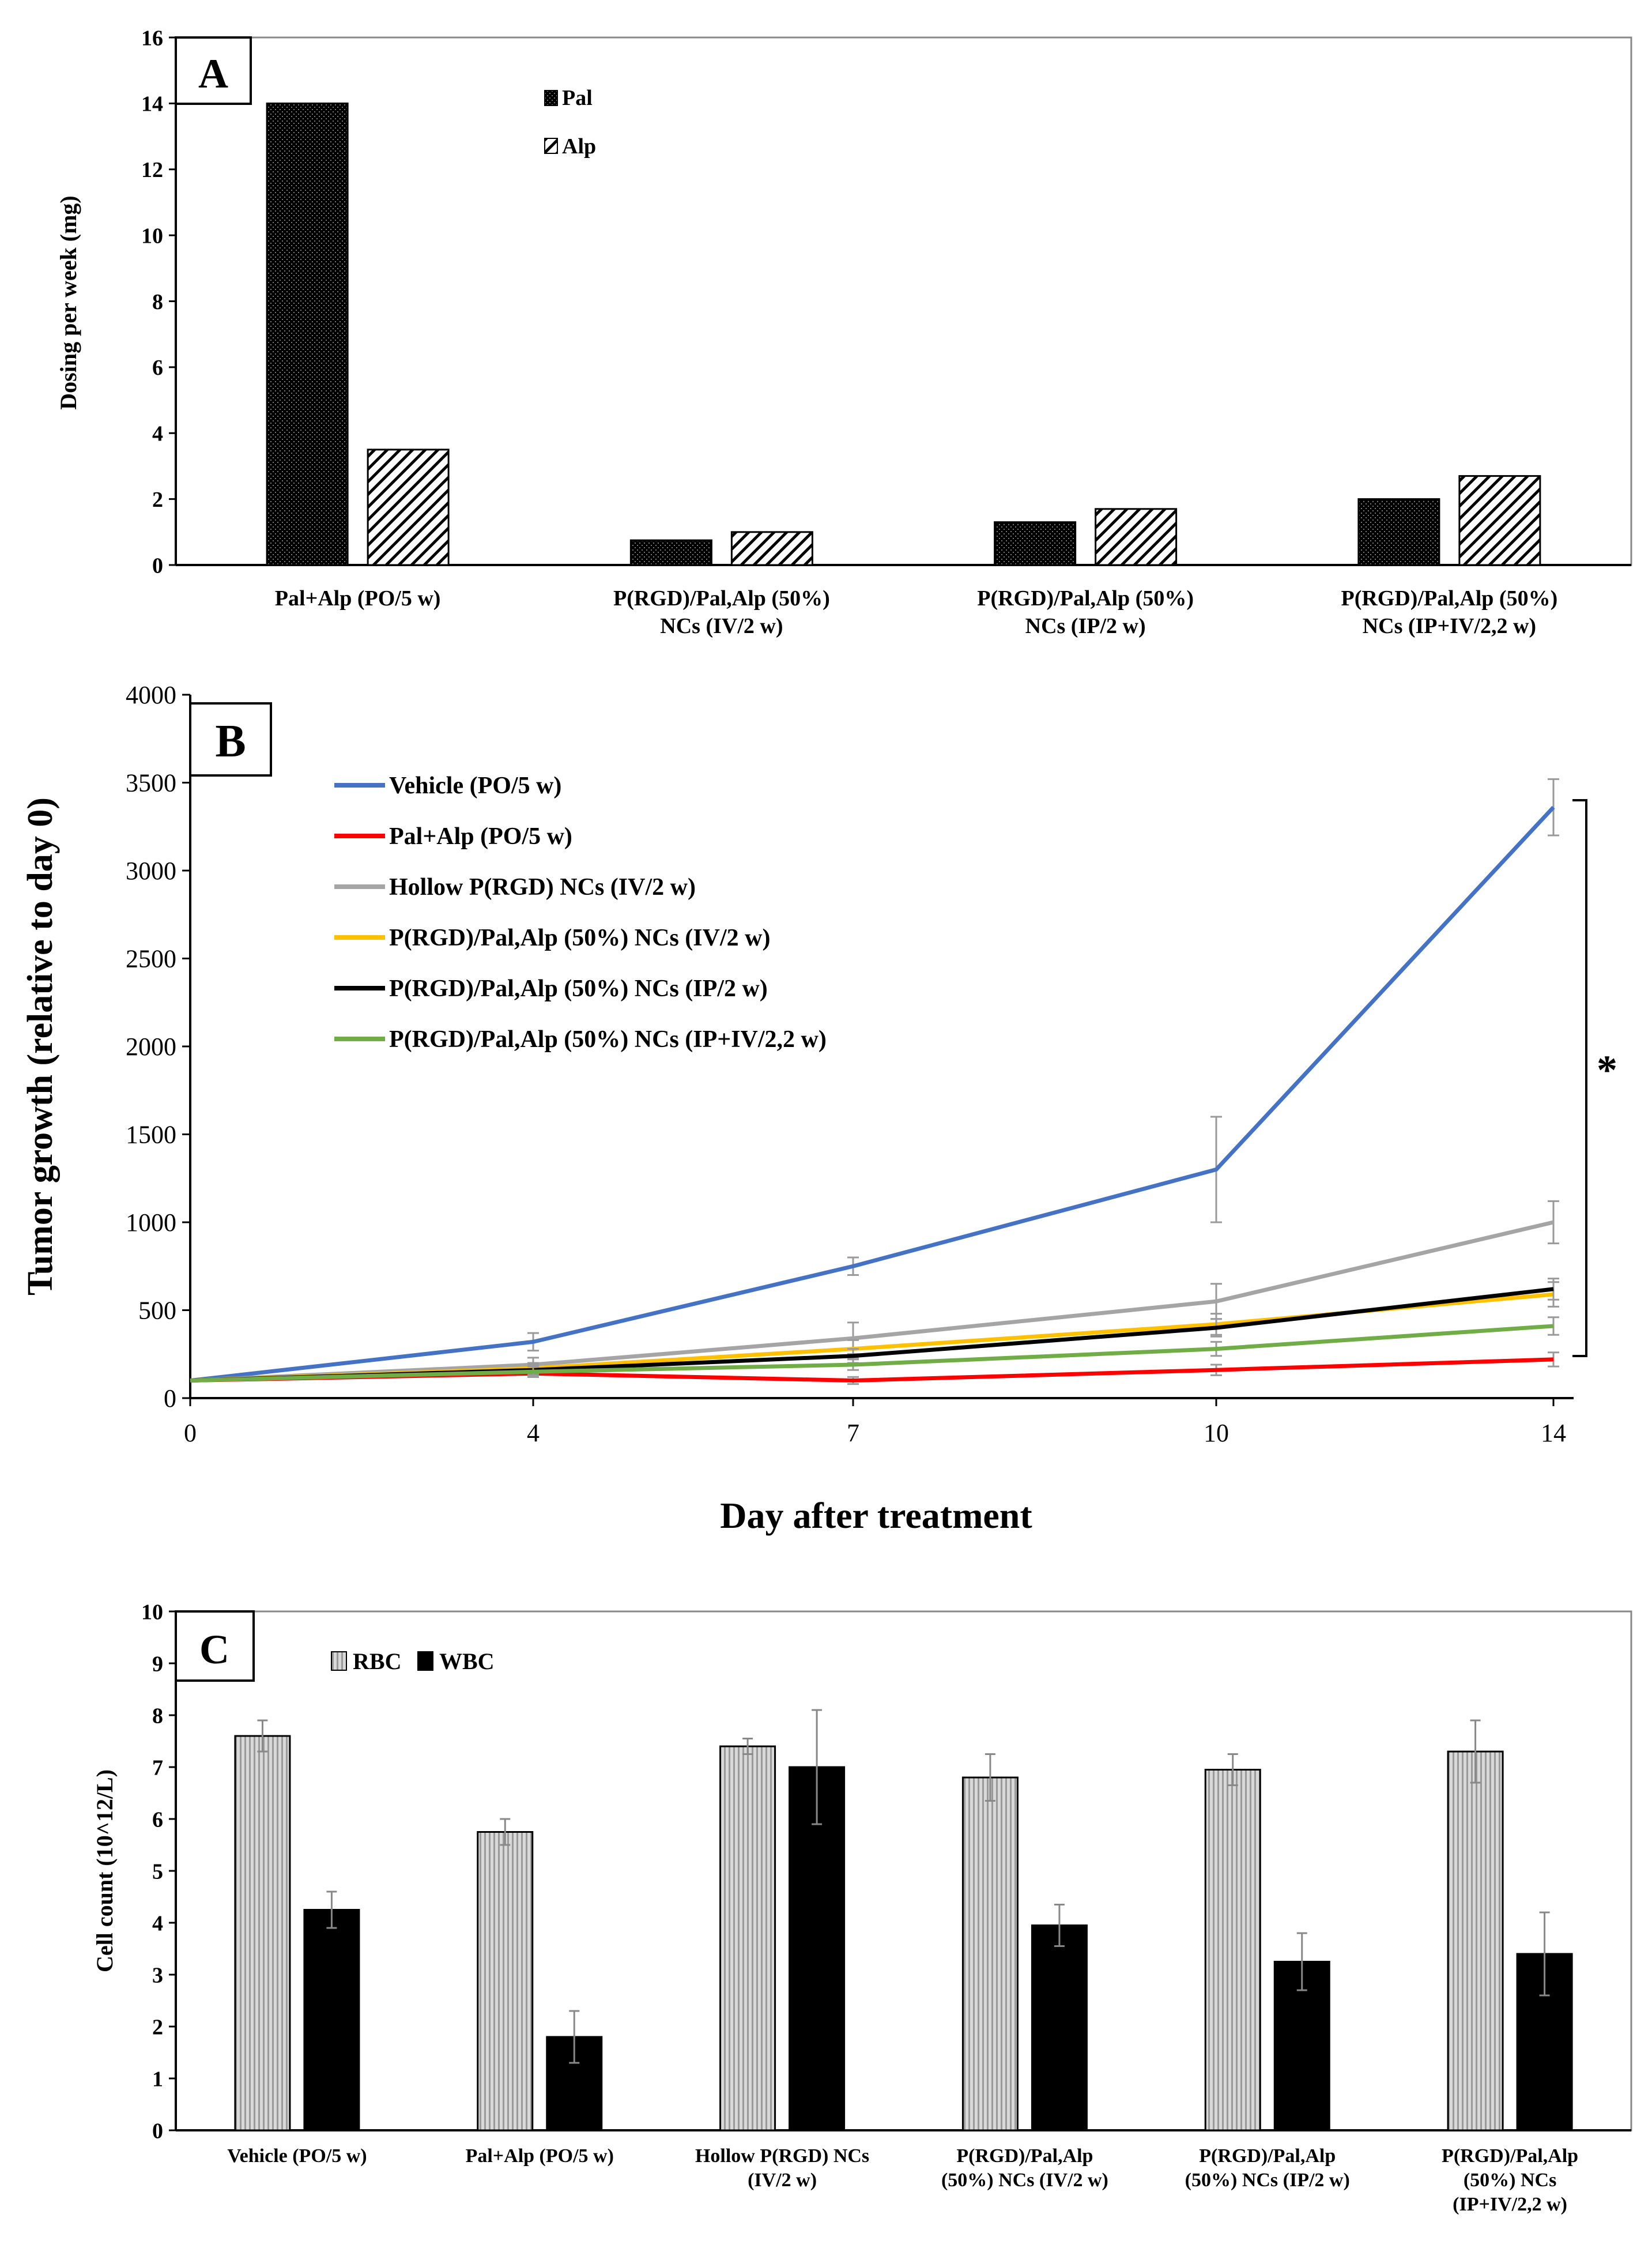 This screenshot has width=1652, height=2256. What do you see at coordinates (1450, 626) in the screenshot?
I see `x-category-label: NCs (IP+IV/2,2 w)` at bounding box center [1450, 626].